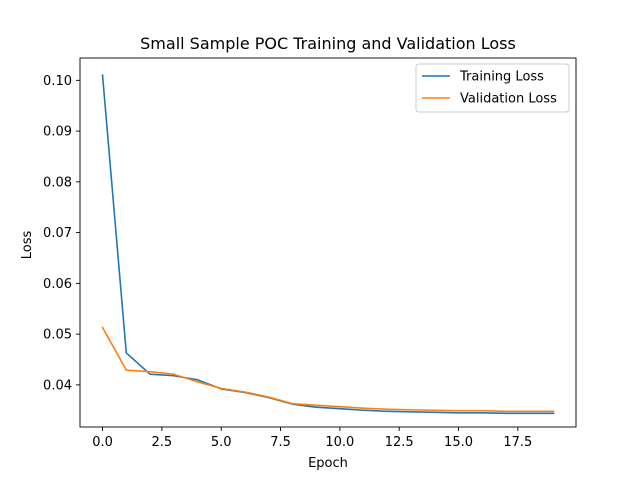  Describe the element at coordinates (508, 99) in the screenshot. I see `legend-label: Validation Loss` at that location.